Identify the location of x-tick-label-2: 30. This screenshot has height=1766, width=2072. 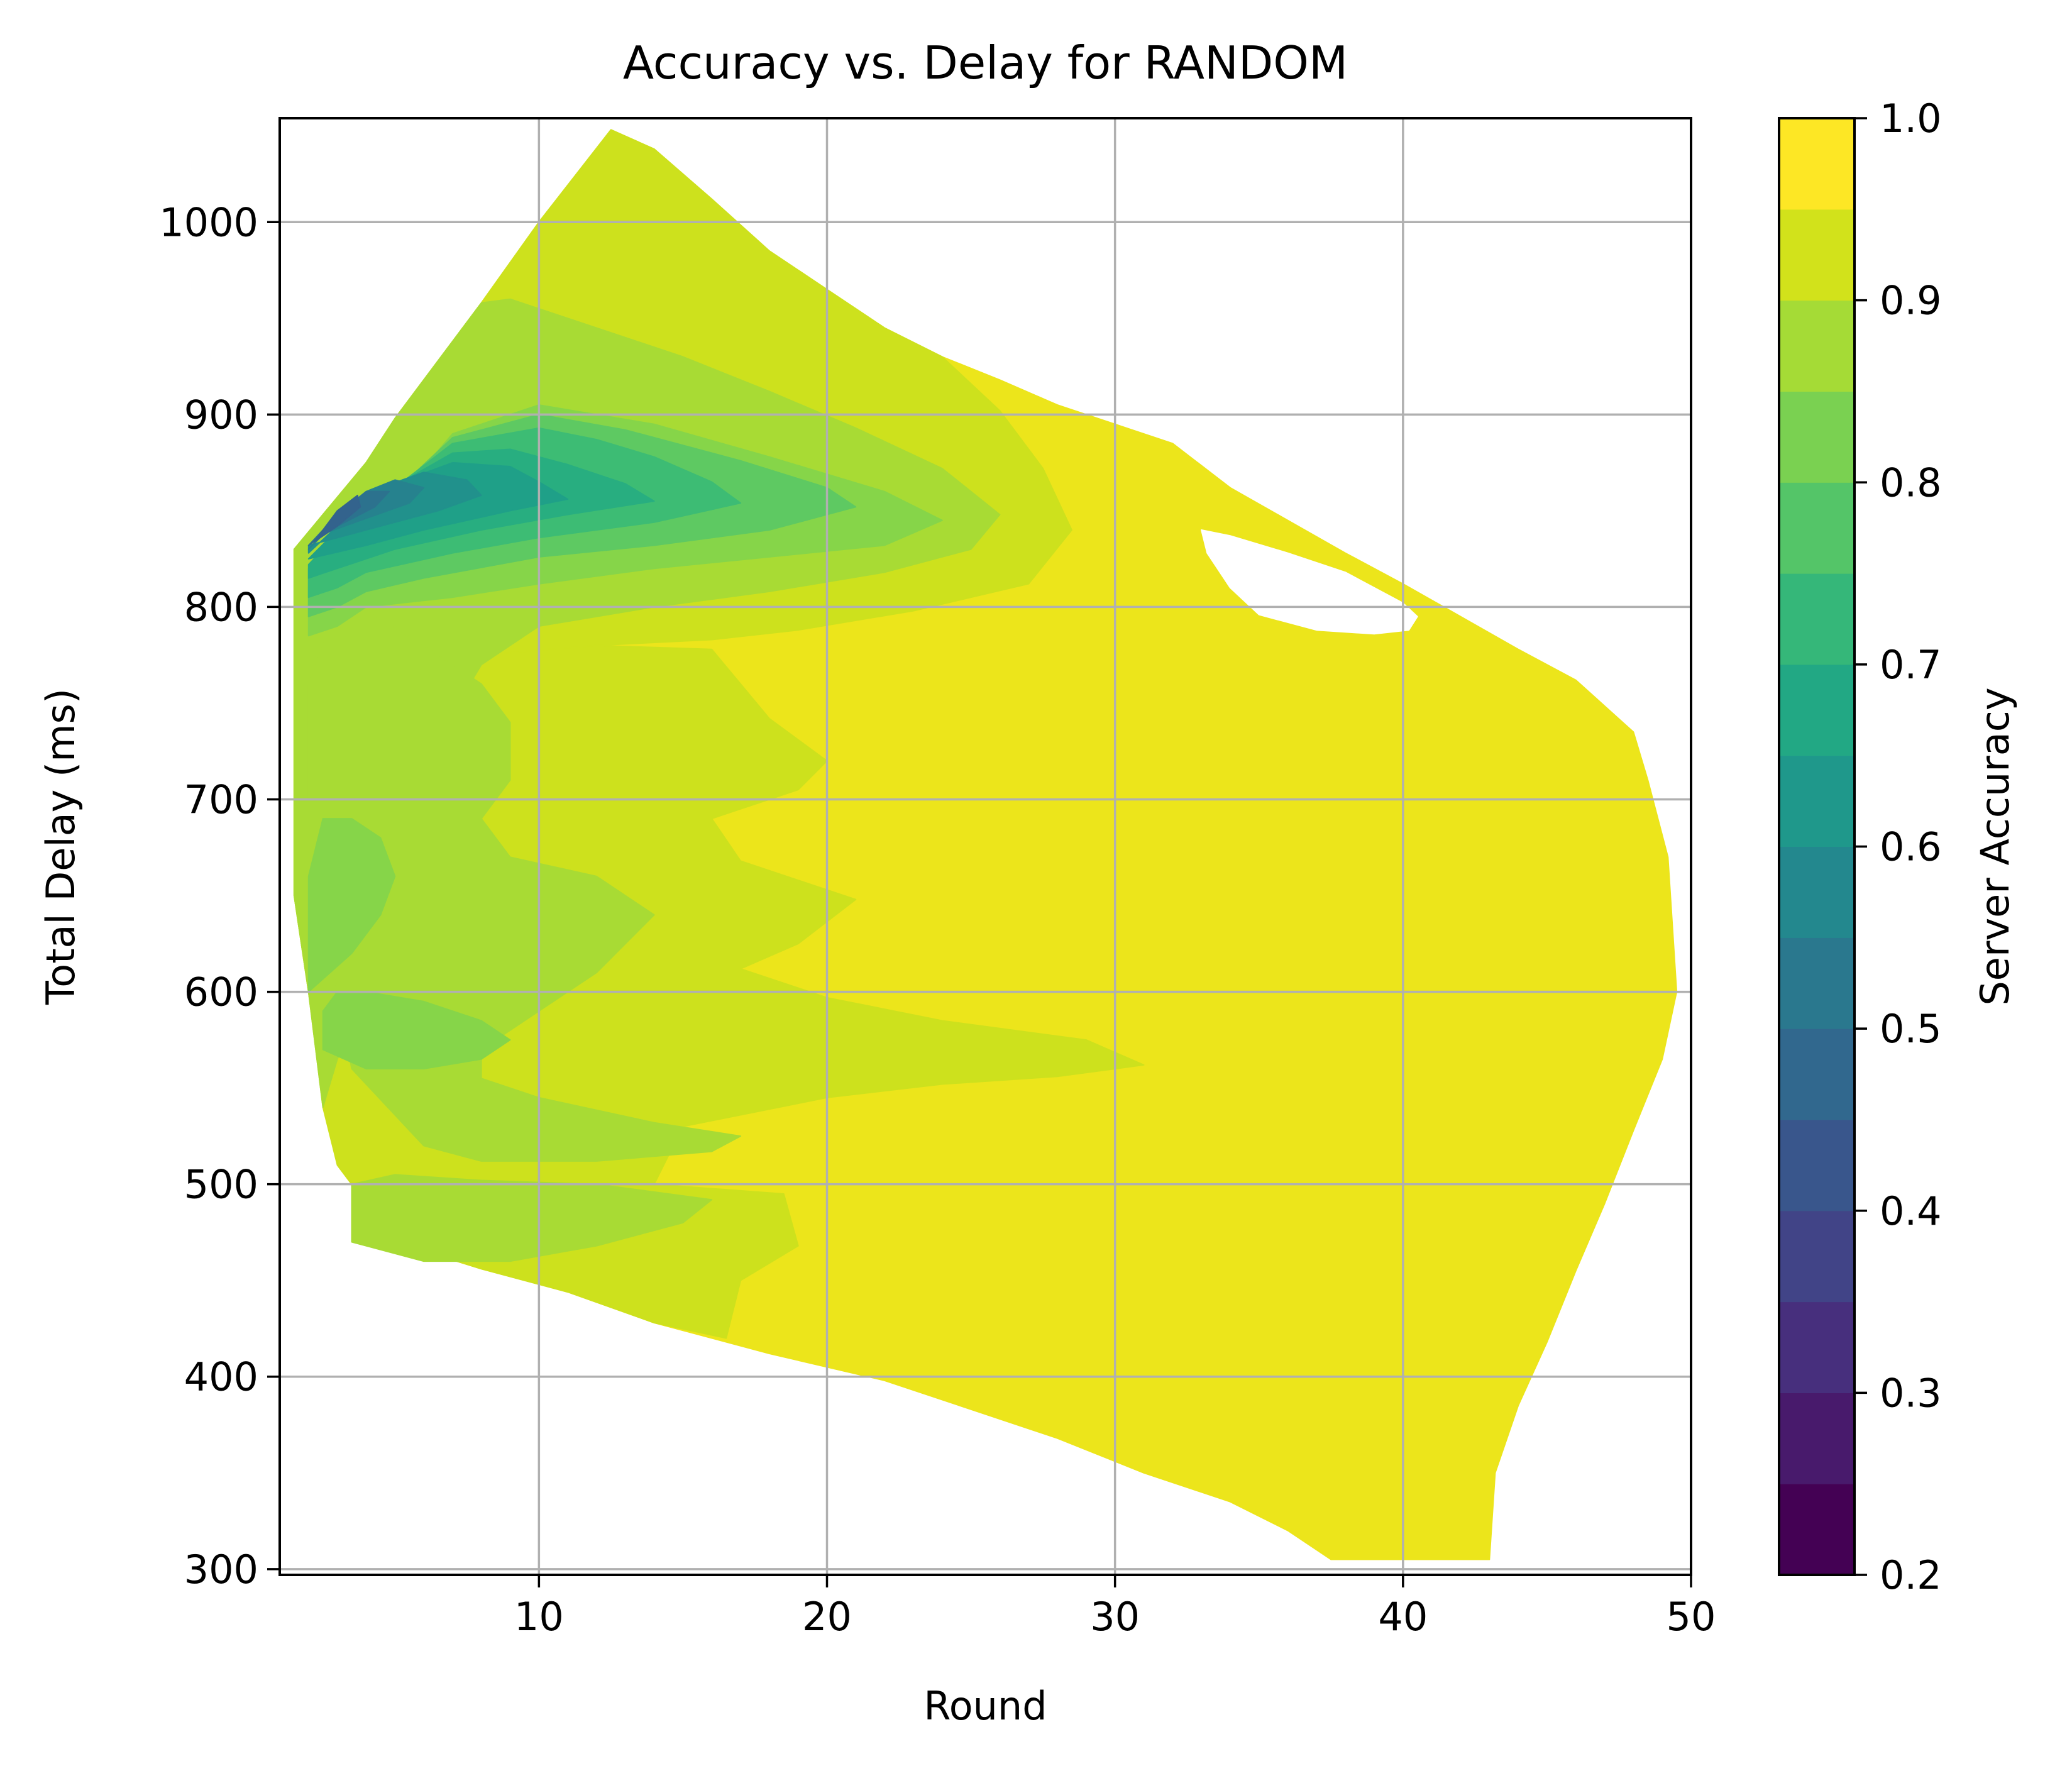
(1115, 1617).